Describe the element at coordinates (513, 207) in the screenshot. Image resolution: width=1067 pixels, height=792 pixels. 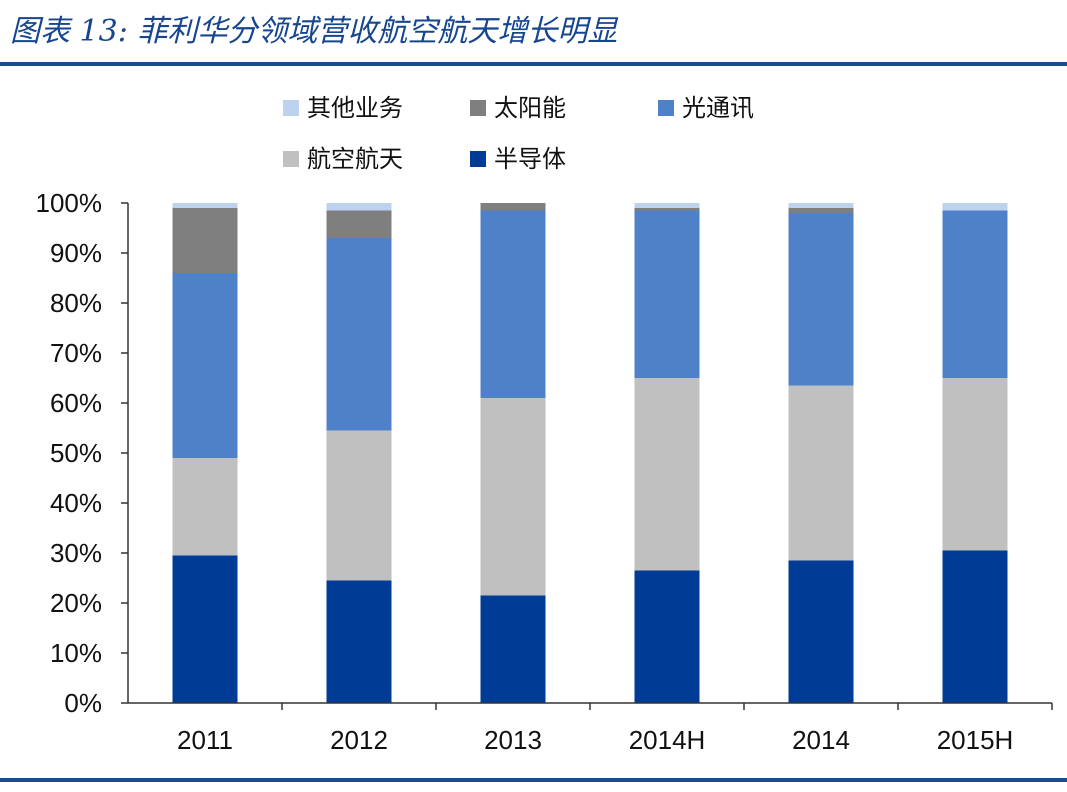
I see `bar-segment-series-3-2013` at that location.